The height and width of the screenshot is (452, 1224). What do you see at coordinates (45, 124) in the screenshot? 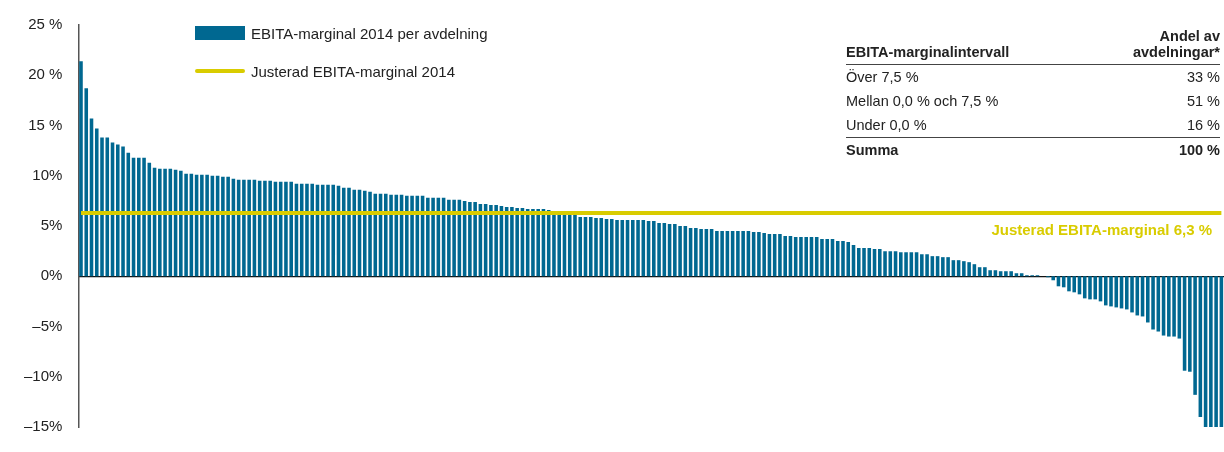
I see `y-tick-label: 15 %` at bounding box center [45, 124].